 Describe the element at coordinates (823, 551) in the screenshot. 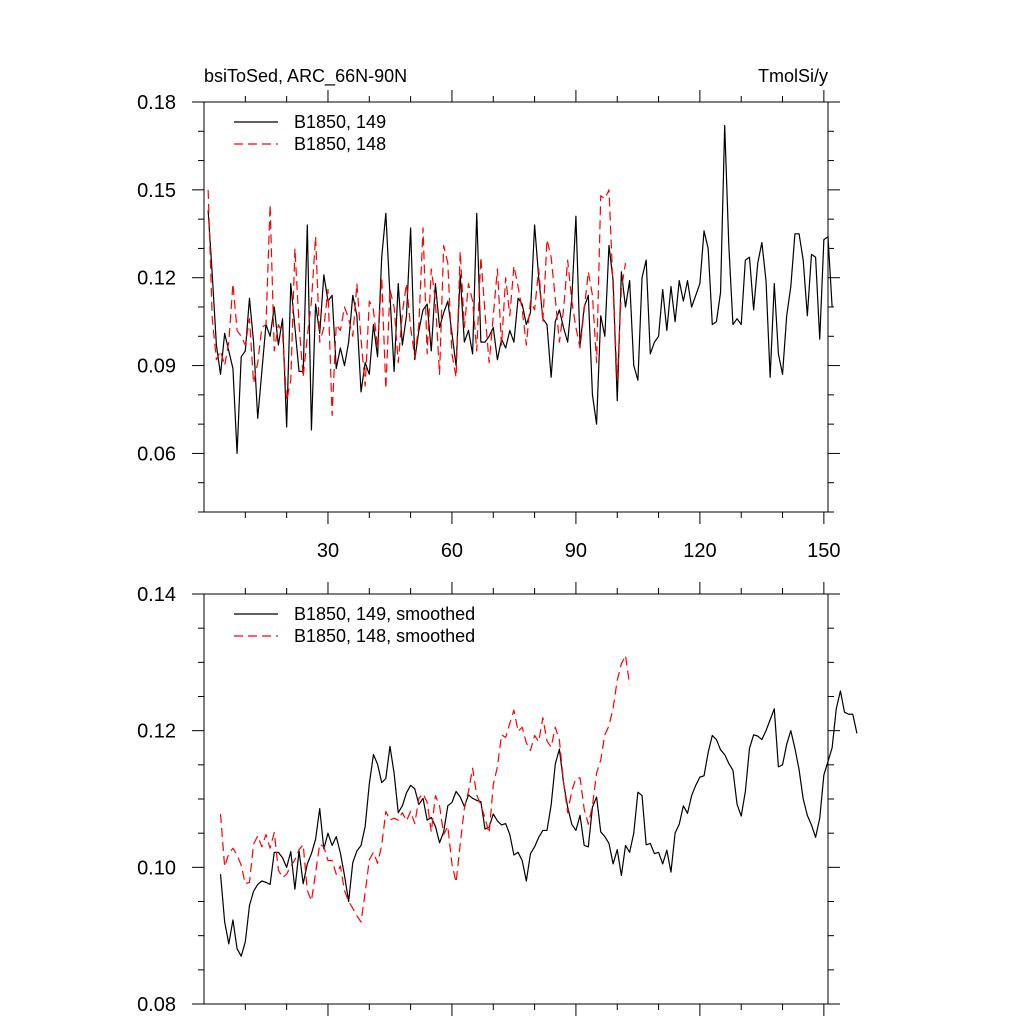

I see `x-tick-label: 150` at that location.